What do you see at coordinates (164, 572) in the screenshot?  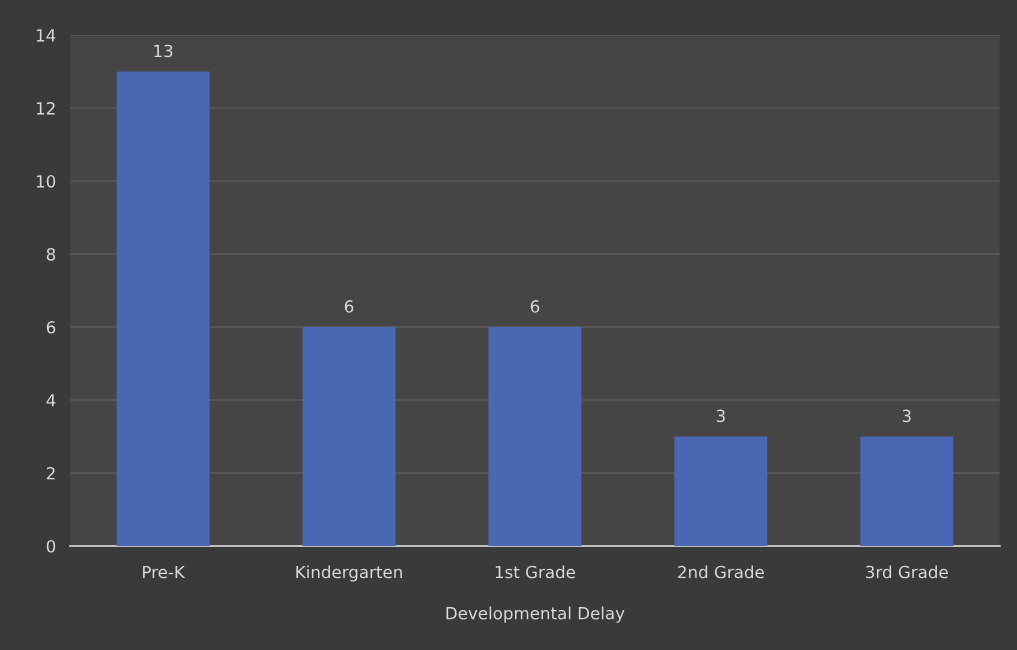 I see `x-tick-label: Pre-K` at bounding box center [164, 572].